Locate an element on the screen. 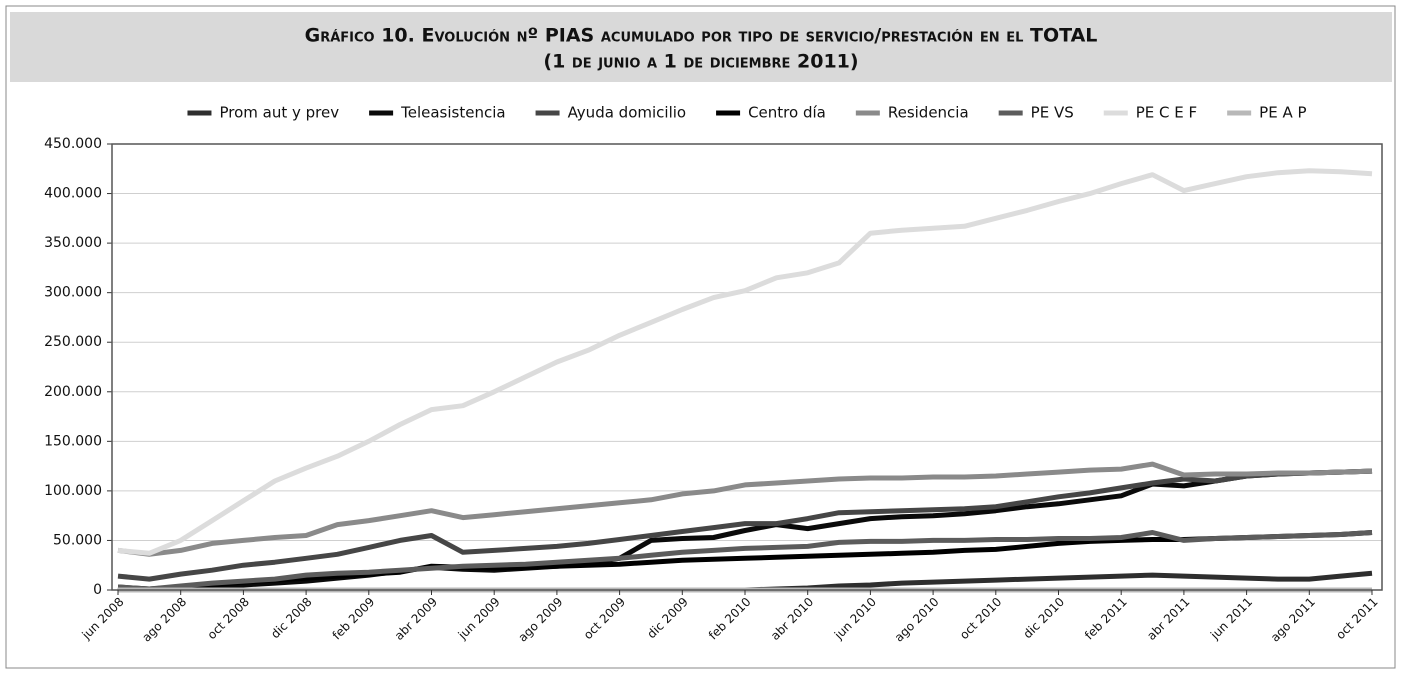 The image size is (1402, 679). x-tick-label: ago 2008 is located at coordinates (164, 620).